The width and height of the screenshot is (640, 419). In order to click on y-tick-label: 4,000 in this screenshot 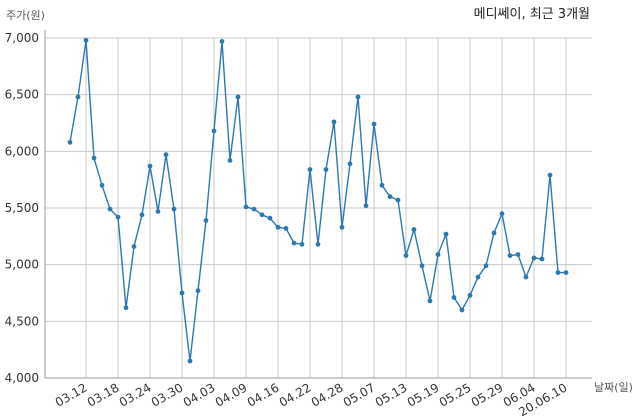, I will do `click(22, 378)`.